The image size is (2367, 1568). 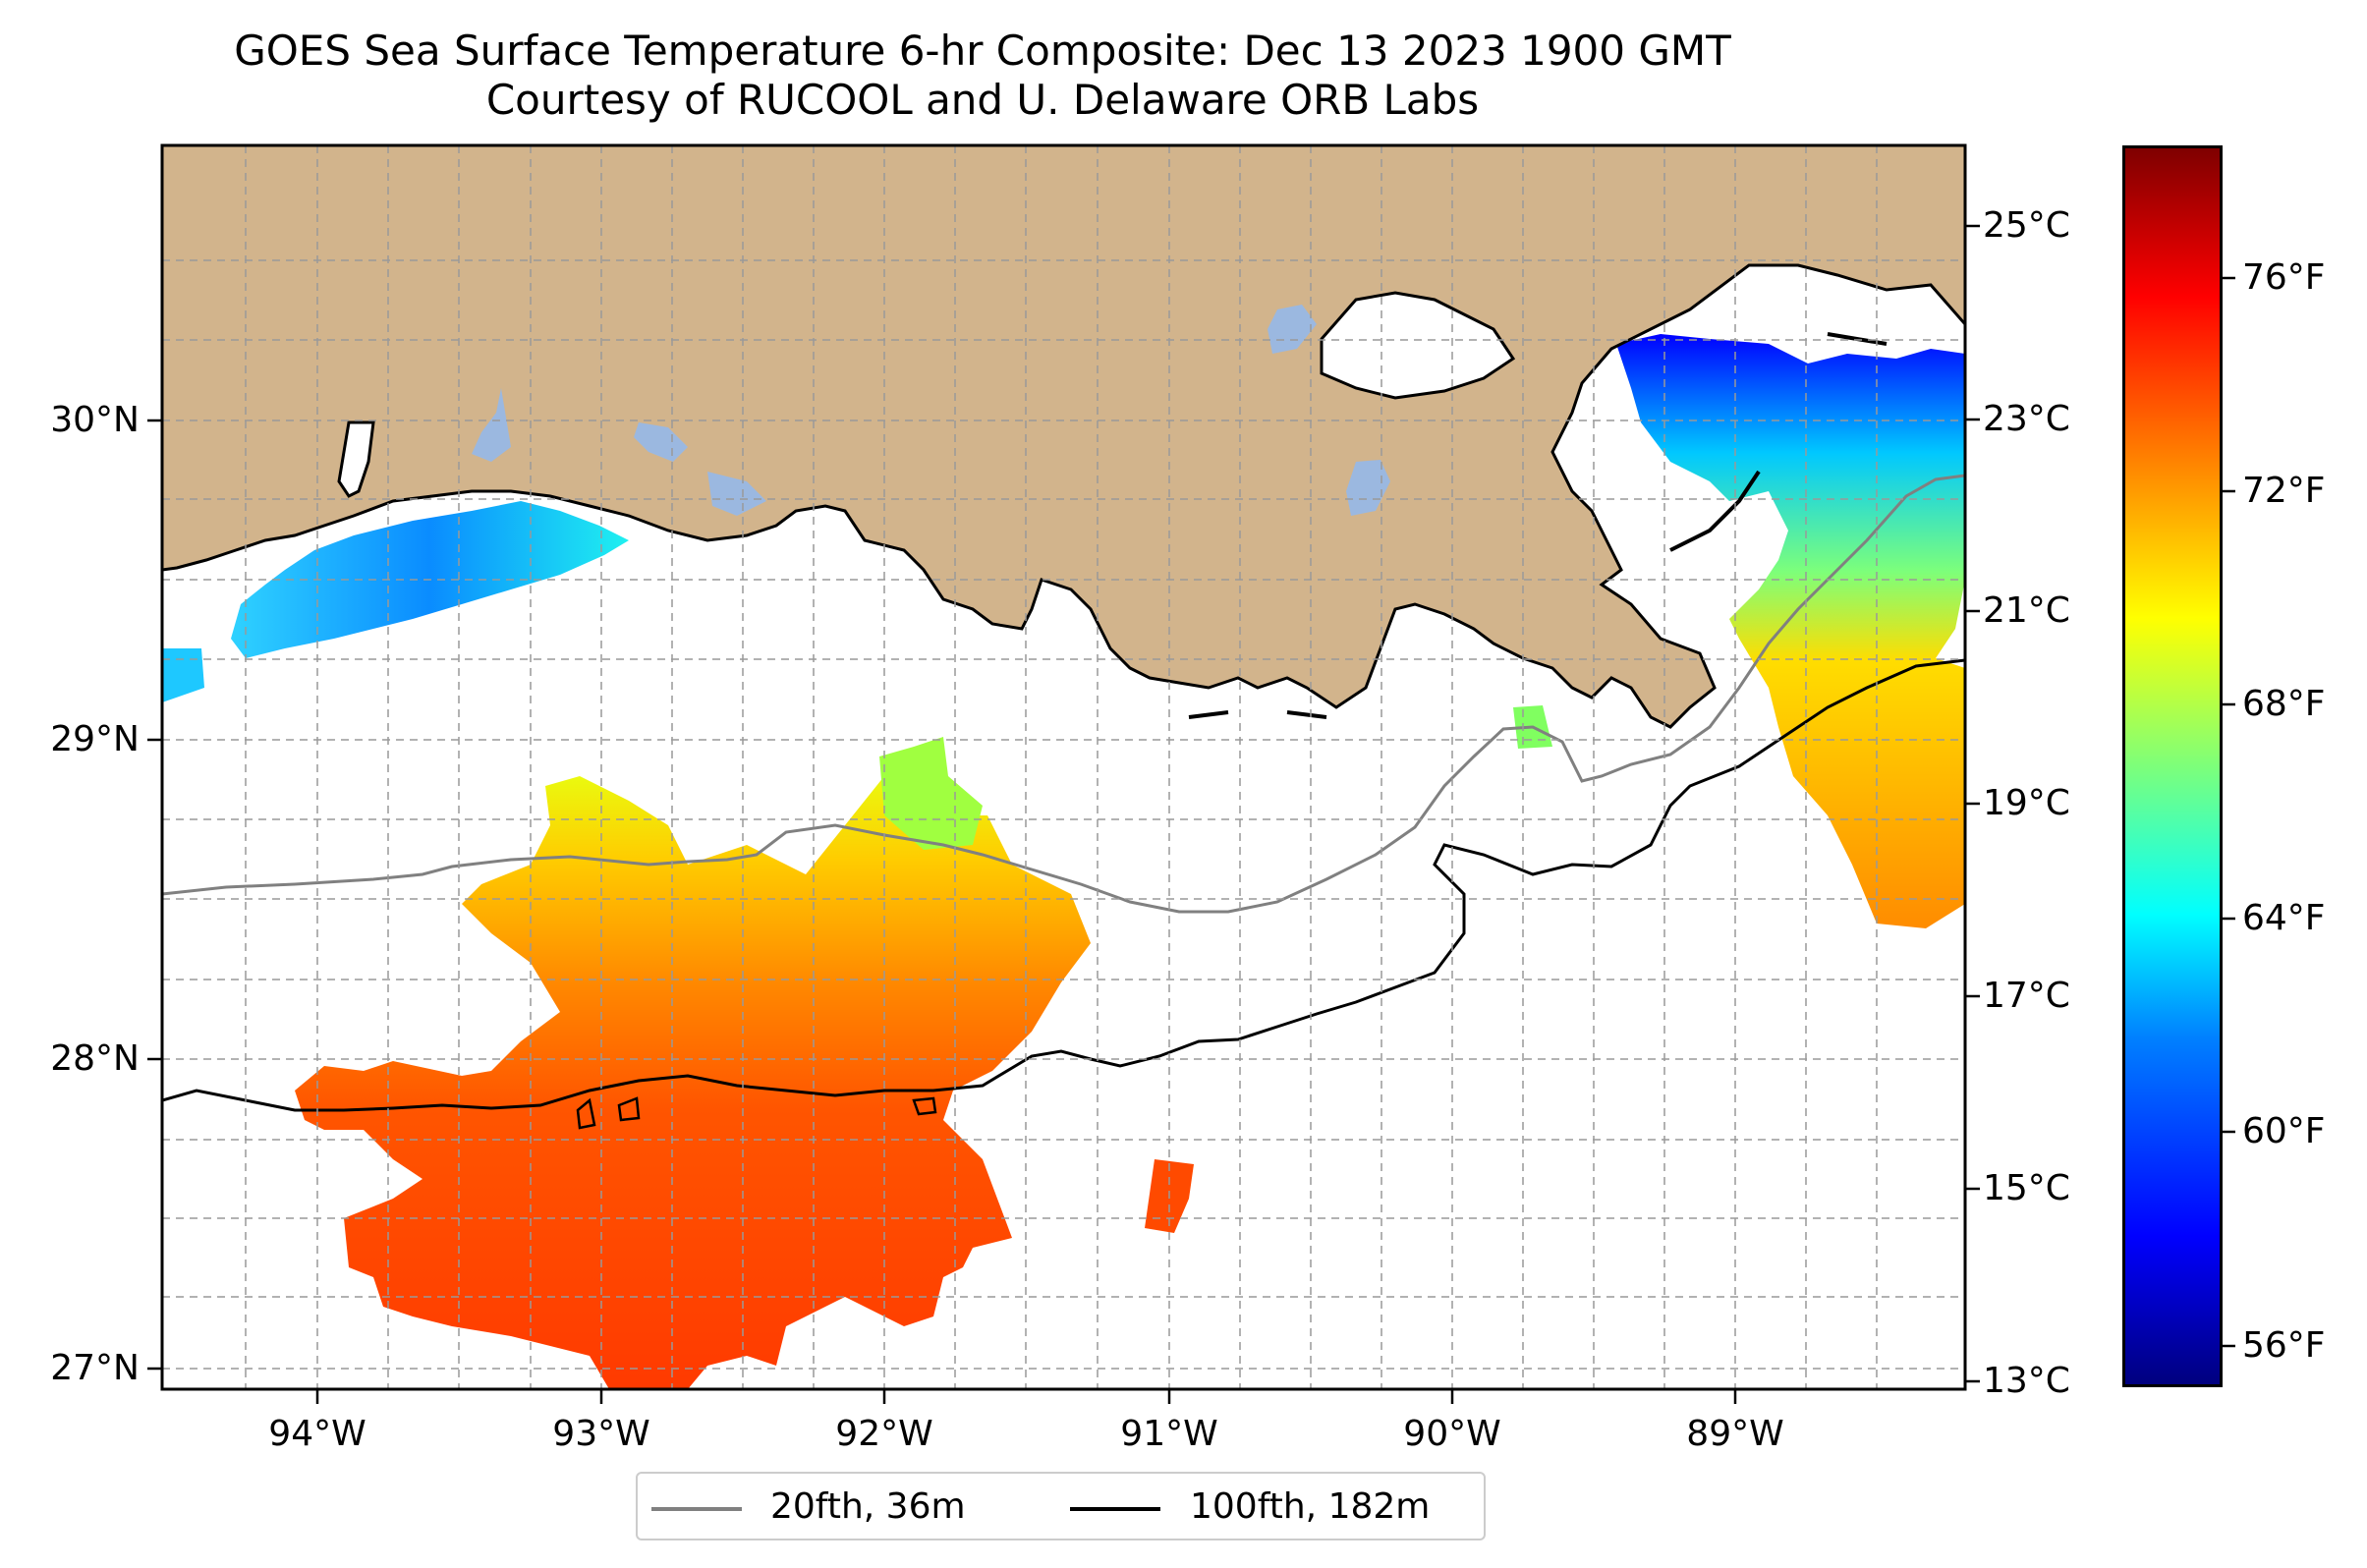 I want to click on colorbar-label-76f: 76°F, so click(x=2284, y=277).